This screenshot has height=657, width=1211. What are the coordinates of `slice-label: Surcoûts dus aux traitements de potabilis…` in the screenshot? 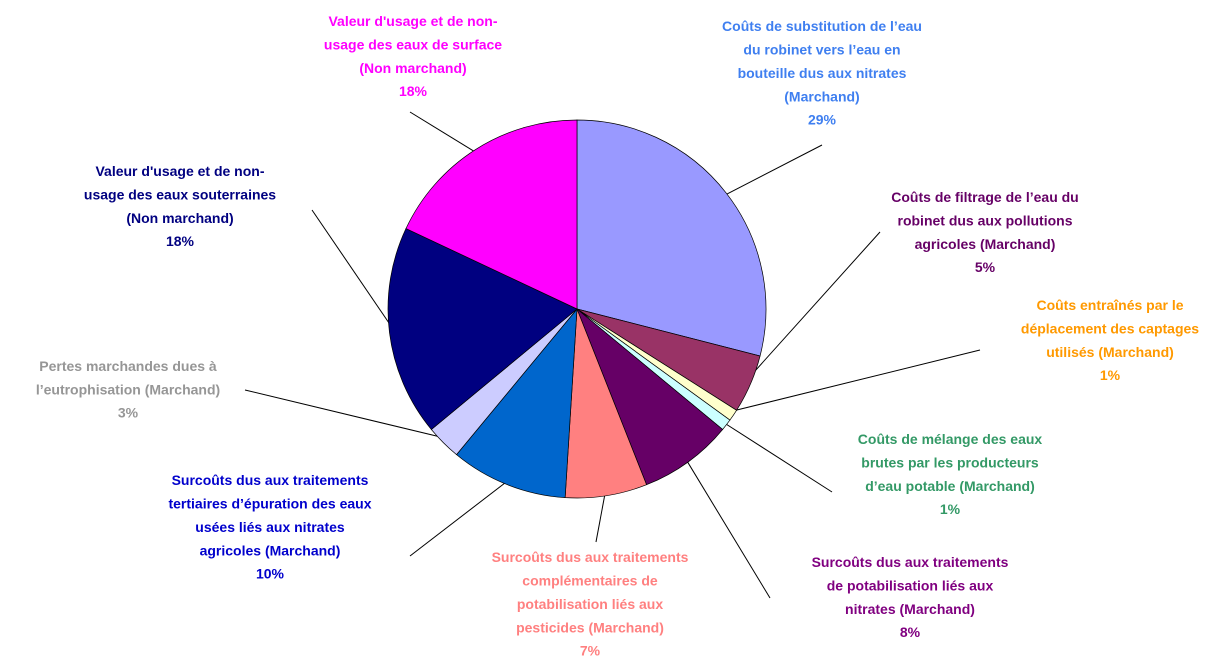 It's located at (910, 585).